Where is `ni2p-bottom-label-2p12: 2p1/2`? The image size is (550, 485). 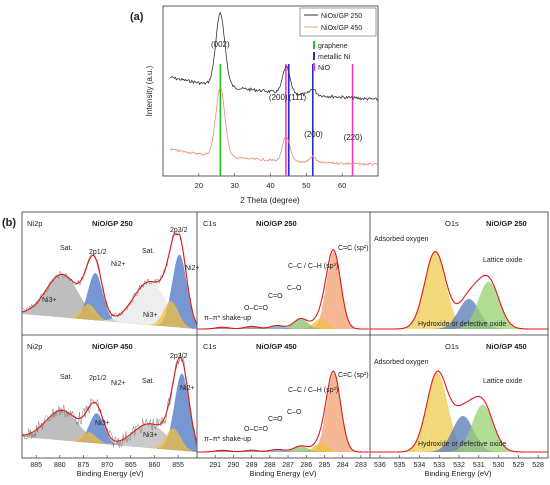 ni2p-bottom-label-2p12: 2p1/2 is located at coordinates (98, 378).